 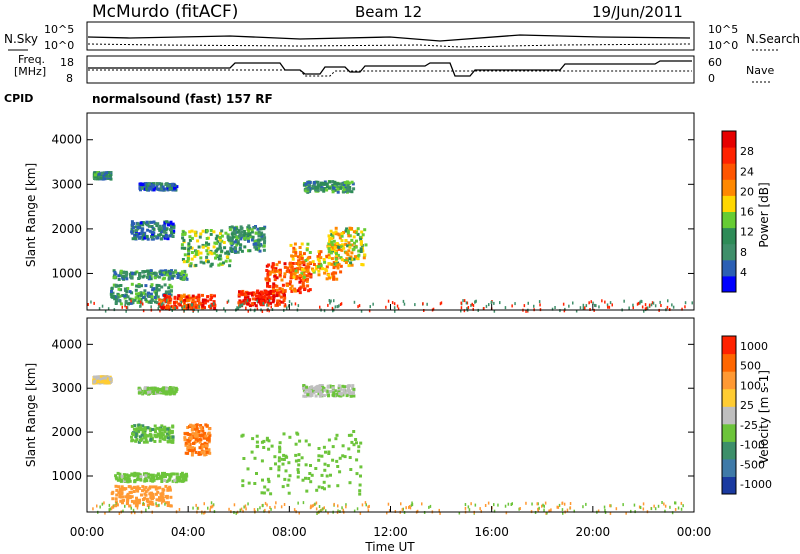 I want to click on noise-tick-high-right: 10^5, so click(x=723, y=29).